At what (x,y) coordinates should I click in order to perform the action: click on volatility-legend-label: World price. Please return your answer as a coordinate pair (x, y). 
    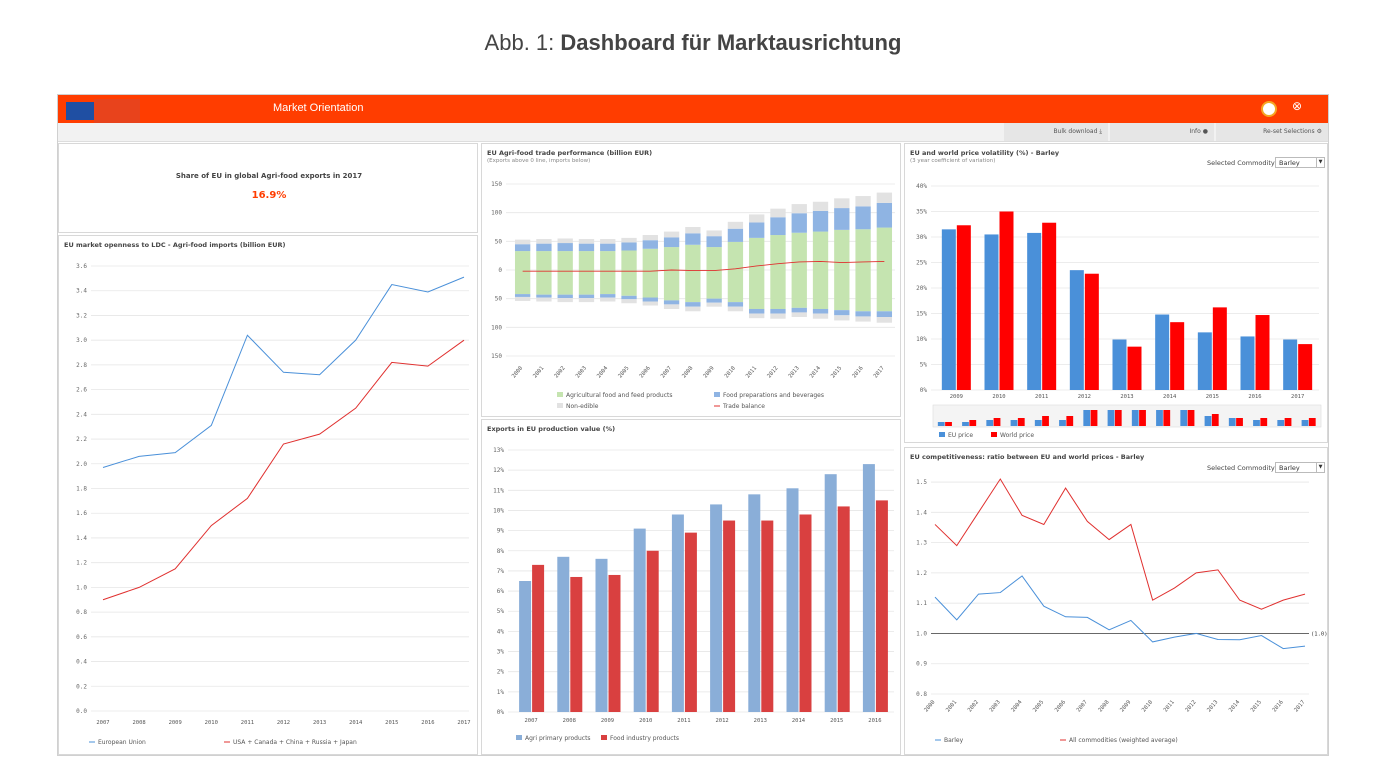
    Looking at the image, I should click on (1017, 435).